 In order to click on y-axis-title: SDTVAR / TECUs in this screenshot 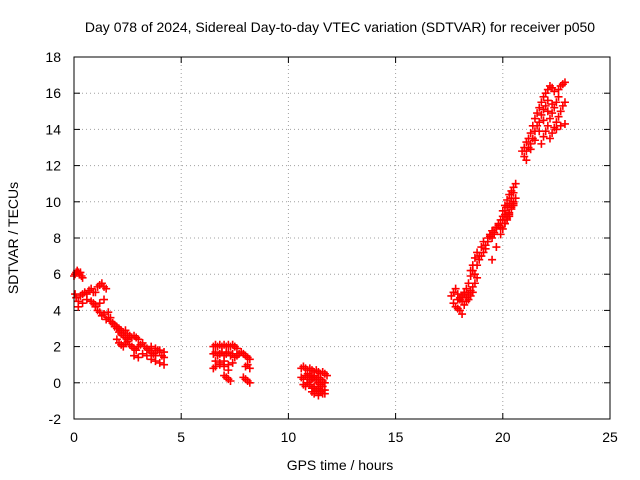, I will do `click(13, 238)`.